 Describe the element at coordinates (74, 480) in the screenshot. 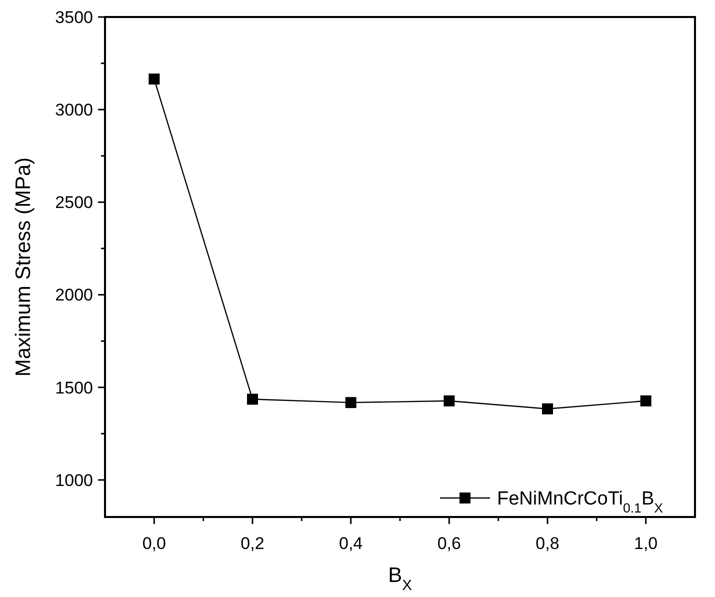

I see `y-tick-label: 1000` at that location.